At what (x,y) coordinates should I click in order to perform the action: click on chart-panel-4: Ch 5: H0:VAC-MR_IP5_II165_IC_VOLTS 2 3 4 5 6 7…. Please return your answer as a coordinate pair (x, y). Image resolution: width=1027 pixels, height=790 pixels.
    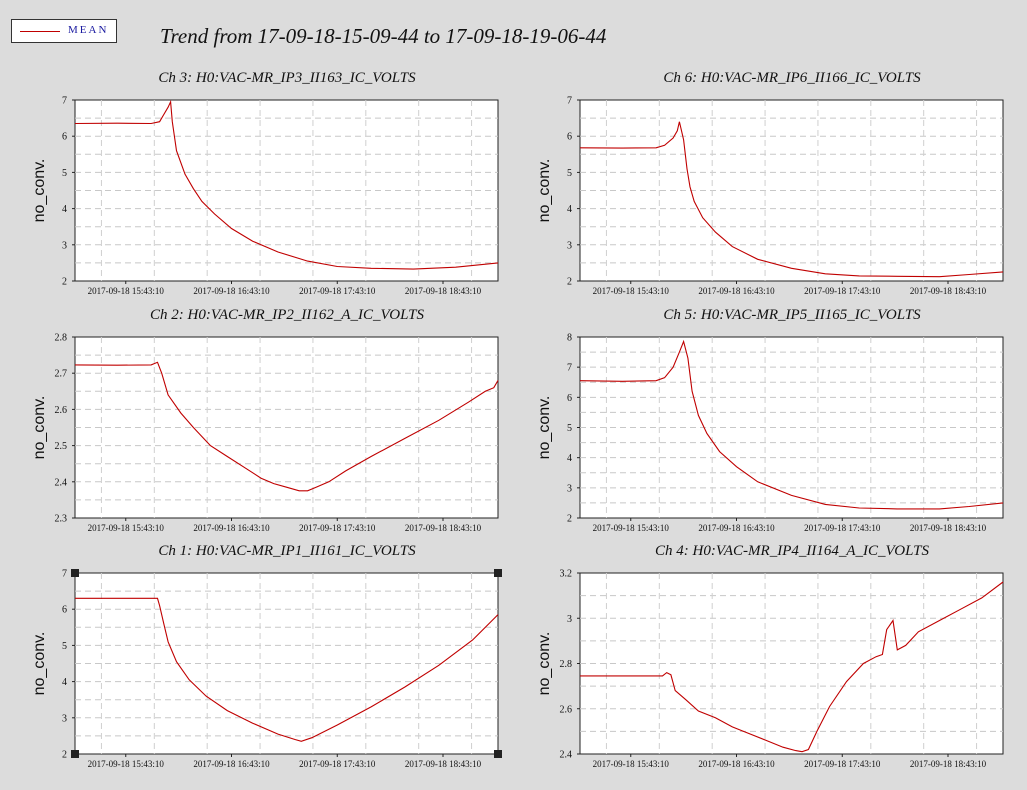
    Looking at the image, I should click on (770, 420).